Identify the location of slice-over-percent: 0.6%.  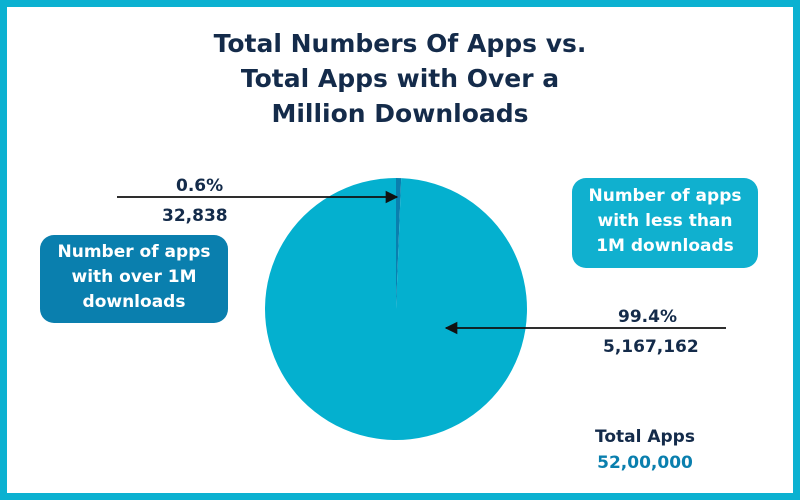
(200, 186).